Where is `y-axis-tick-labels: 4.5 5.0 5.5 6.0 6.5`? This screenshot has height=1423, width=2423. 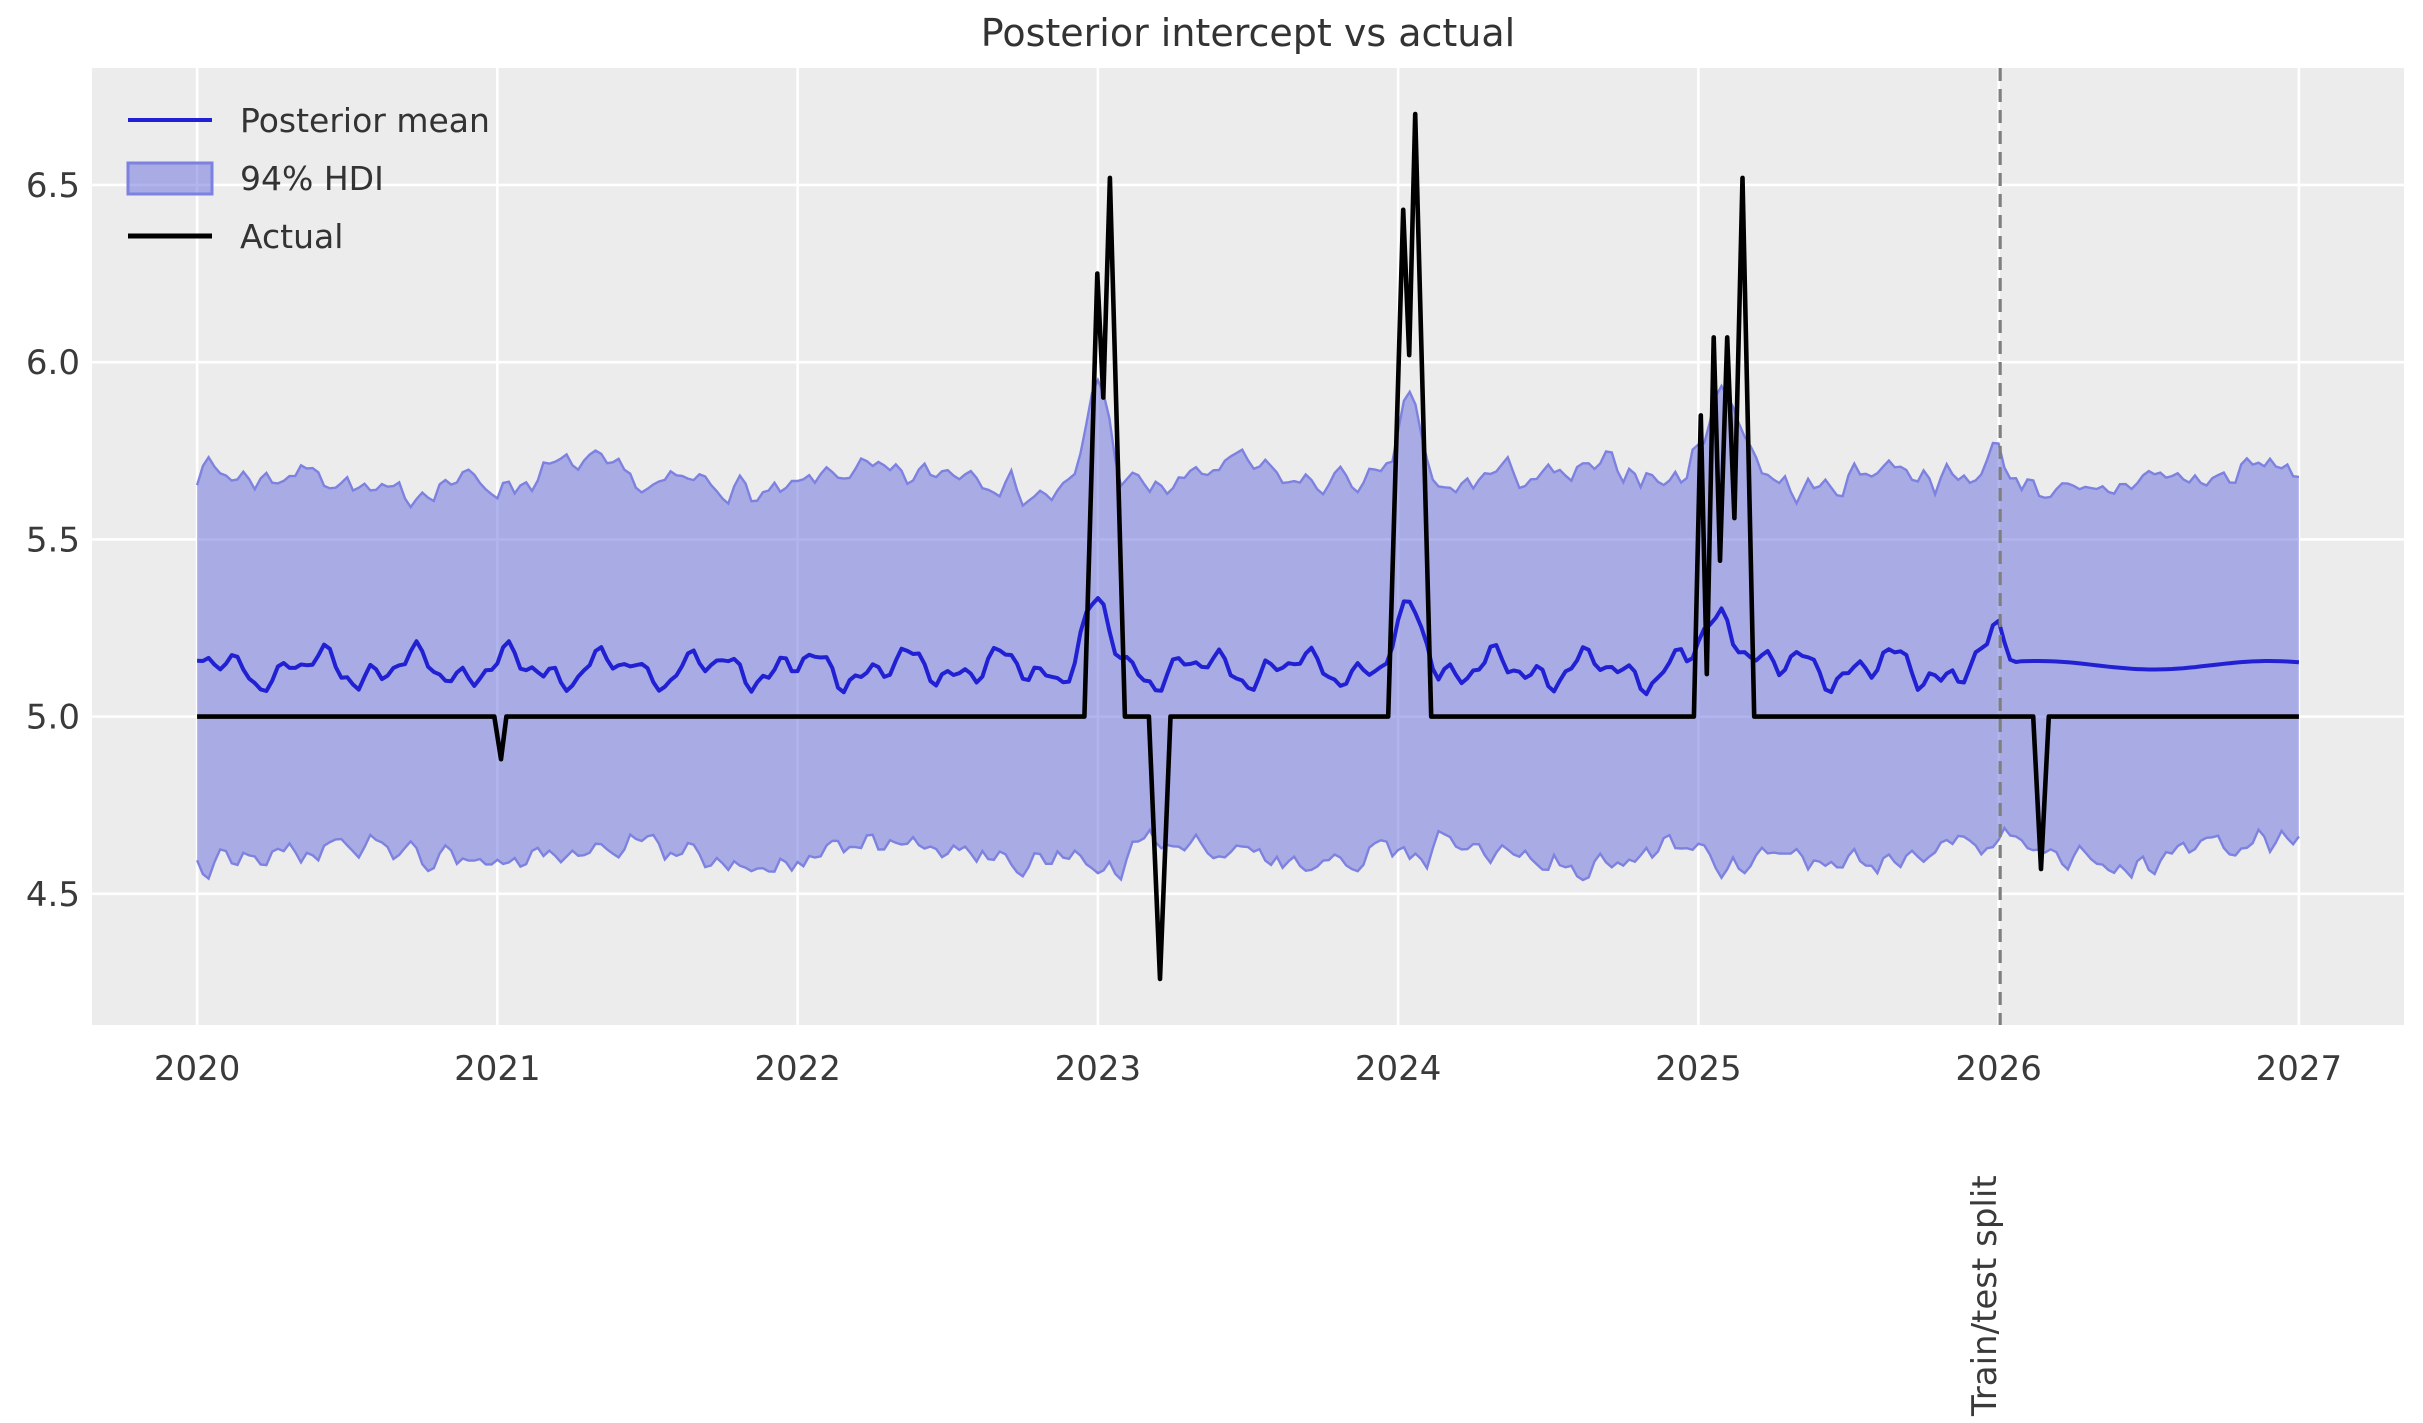 y-axis-tick-labels: 4.5 5.0 5.5 6.0 6.5 is located at coordinates (53, 540).